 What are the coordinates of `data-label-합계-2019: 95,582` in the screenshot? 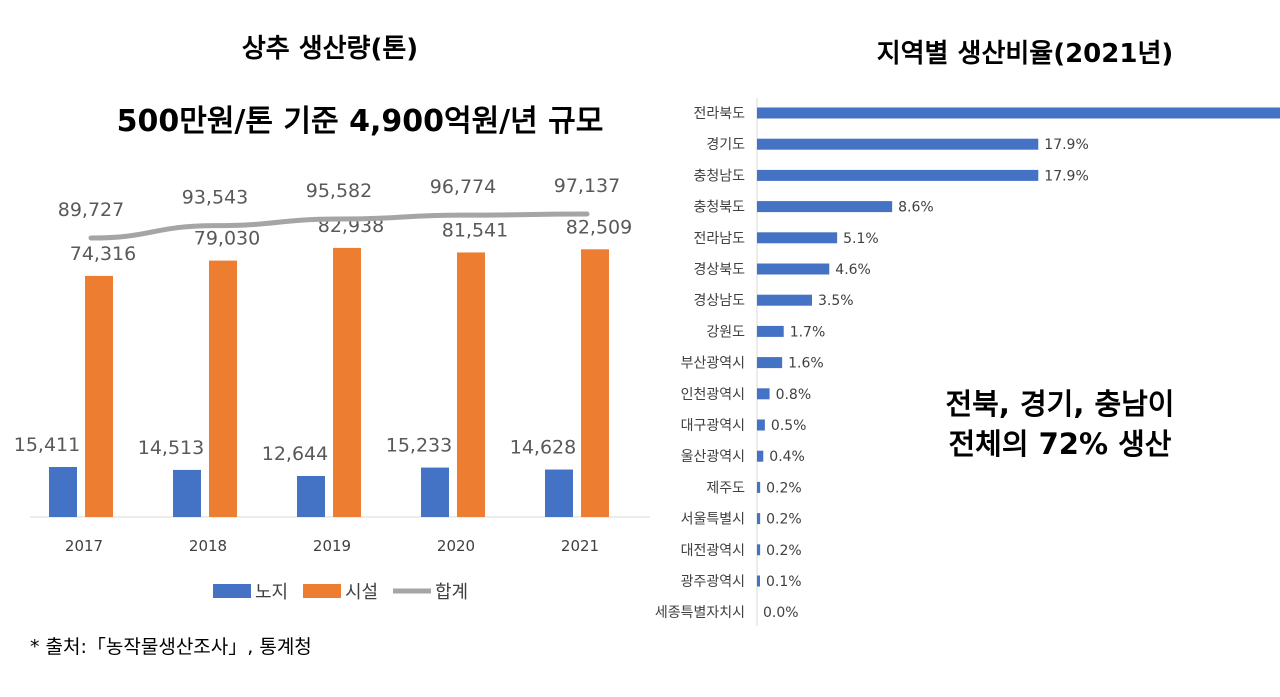 It's located at (339, 191).